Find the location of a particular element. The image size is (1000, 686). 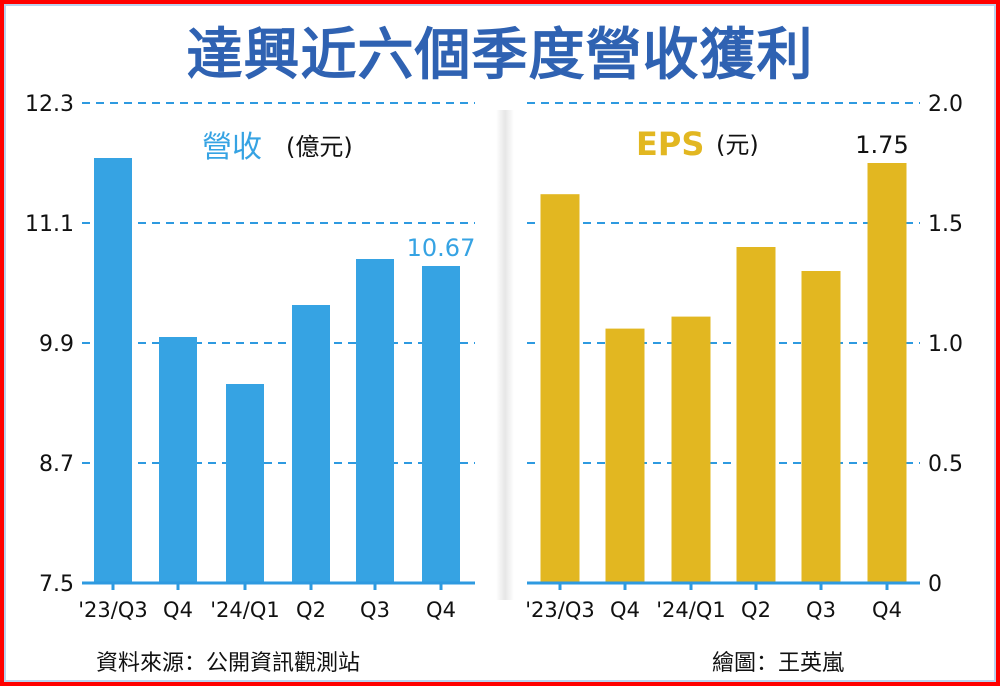

y-tick-label: 1.0 is located at coordinates (945, 344).